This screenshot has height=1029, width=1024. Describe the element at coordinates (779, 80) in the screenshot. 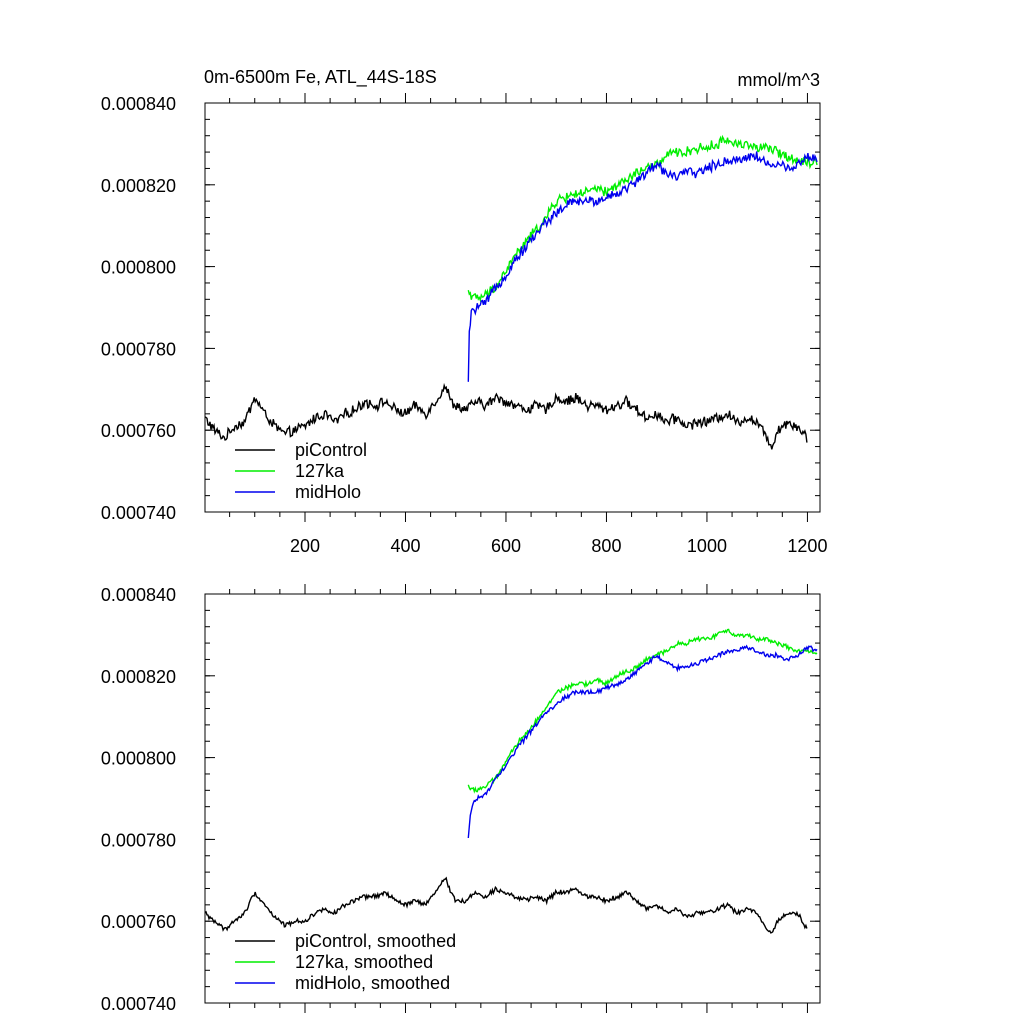

I see `units-label: mmol/m^3` at that location.